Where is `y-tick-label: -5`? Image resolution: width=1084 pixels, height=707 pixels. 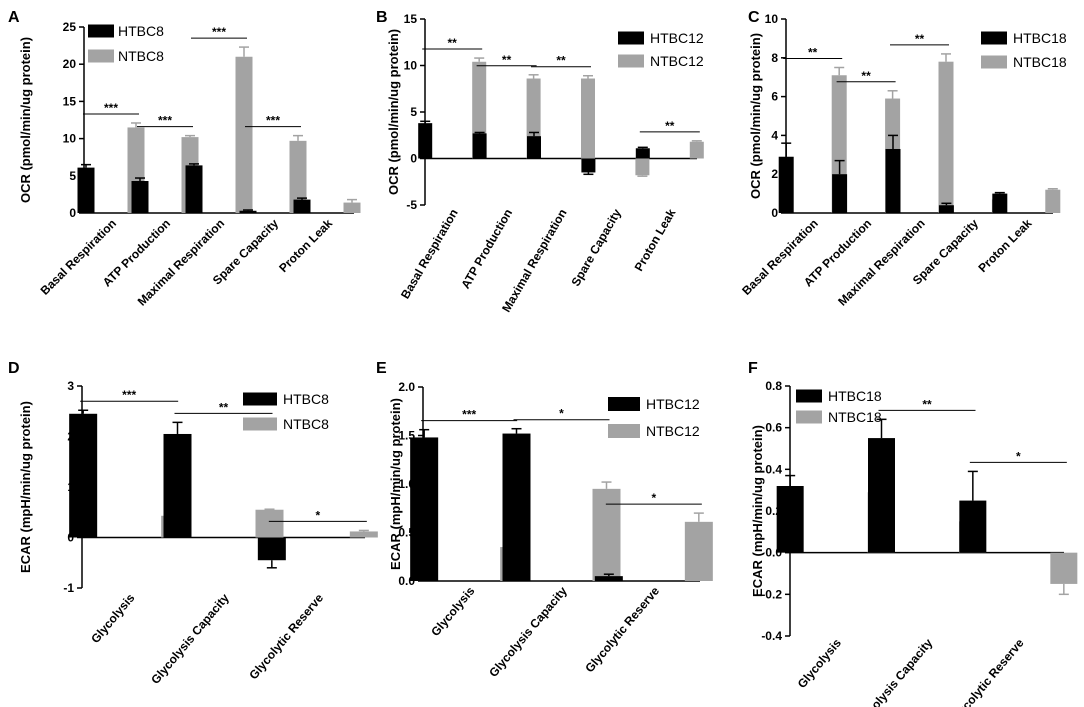 y-tick-label: -5 is located at coordinates (411, 205).